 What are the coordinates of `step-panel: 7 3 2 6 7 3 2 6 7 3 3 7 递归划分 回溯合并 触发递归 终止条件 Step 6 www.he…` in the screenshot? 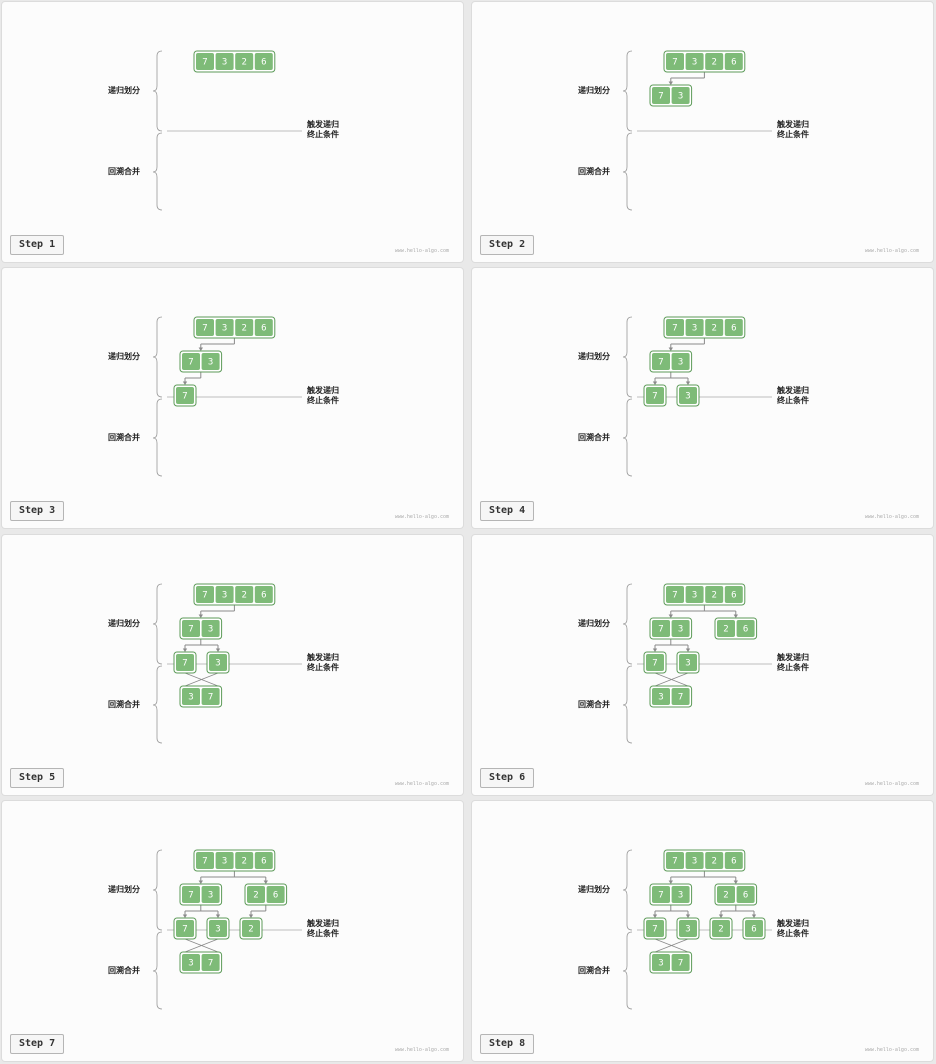 It's located at (702, 665).